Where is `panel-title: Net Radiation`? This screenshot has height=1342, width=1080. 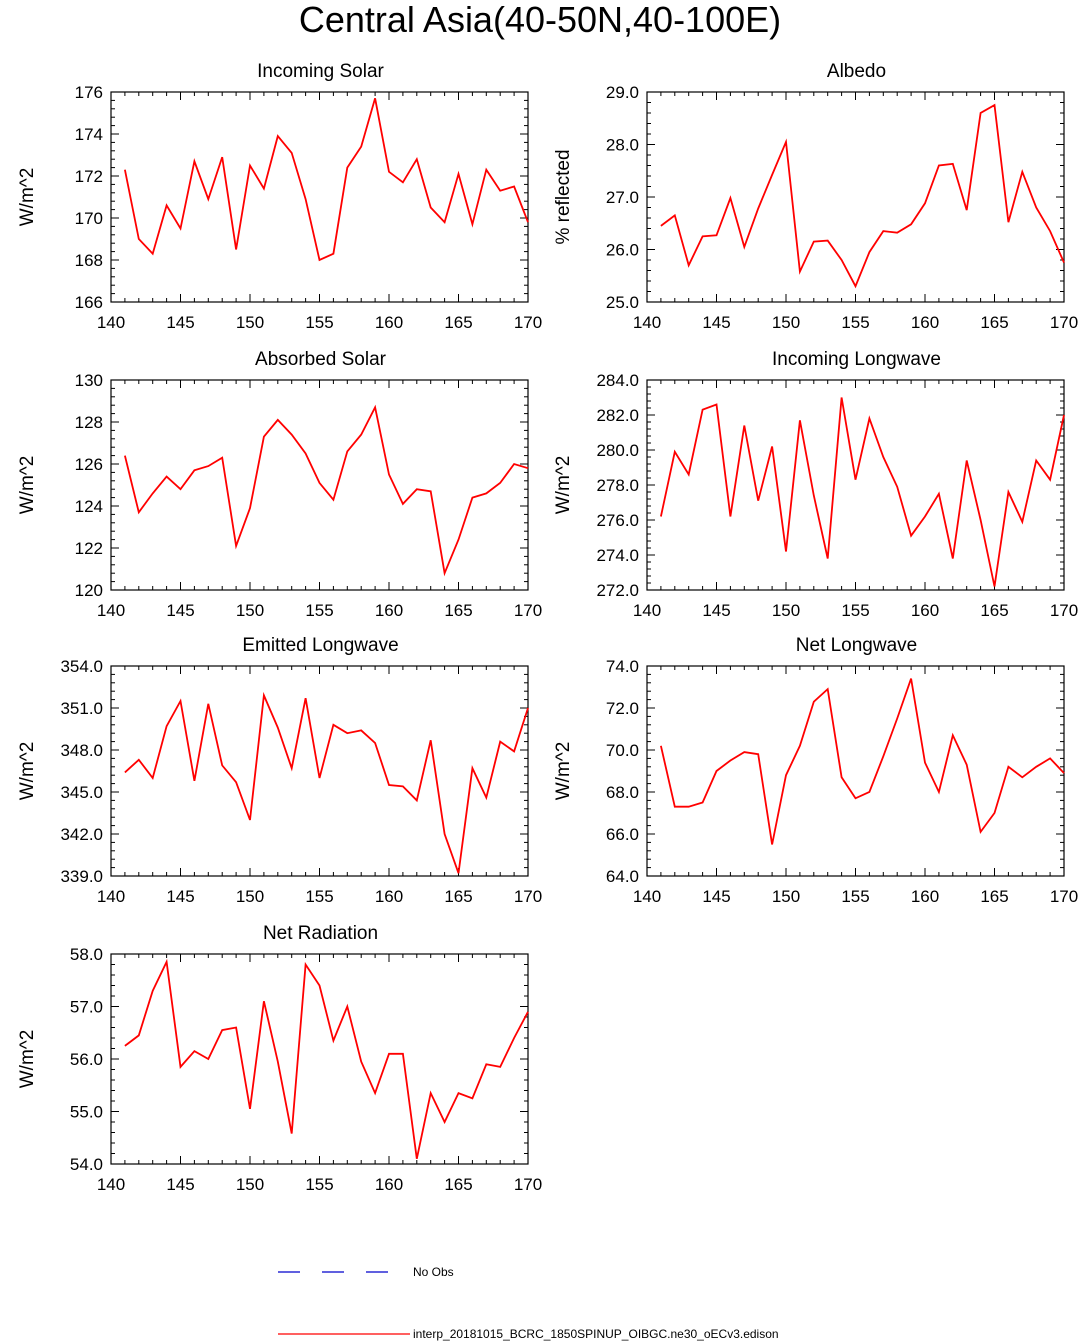 panel-title: Net Radiation is located at coordinates (320, 933).